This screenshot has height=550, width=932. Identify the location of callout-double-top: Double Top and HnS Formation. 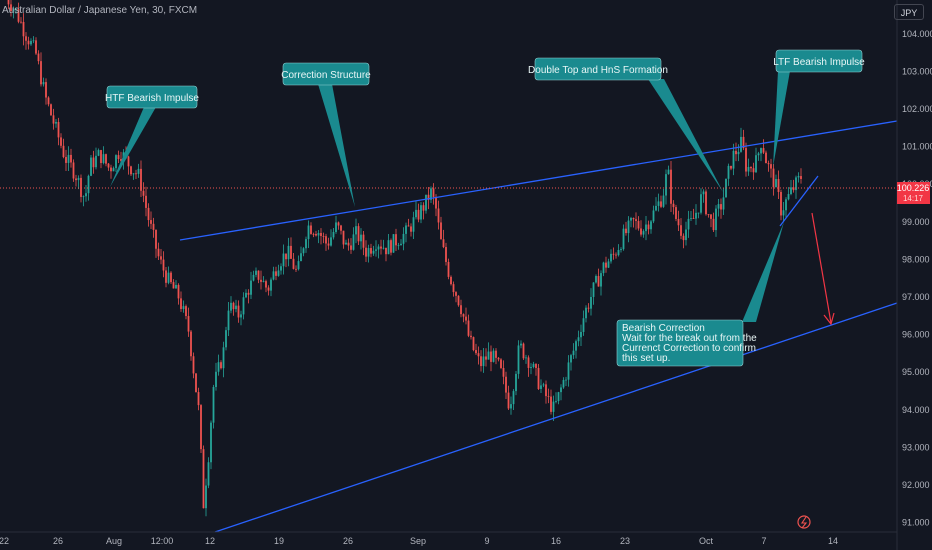
(625, 124).